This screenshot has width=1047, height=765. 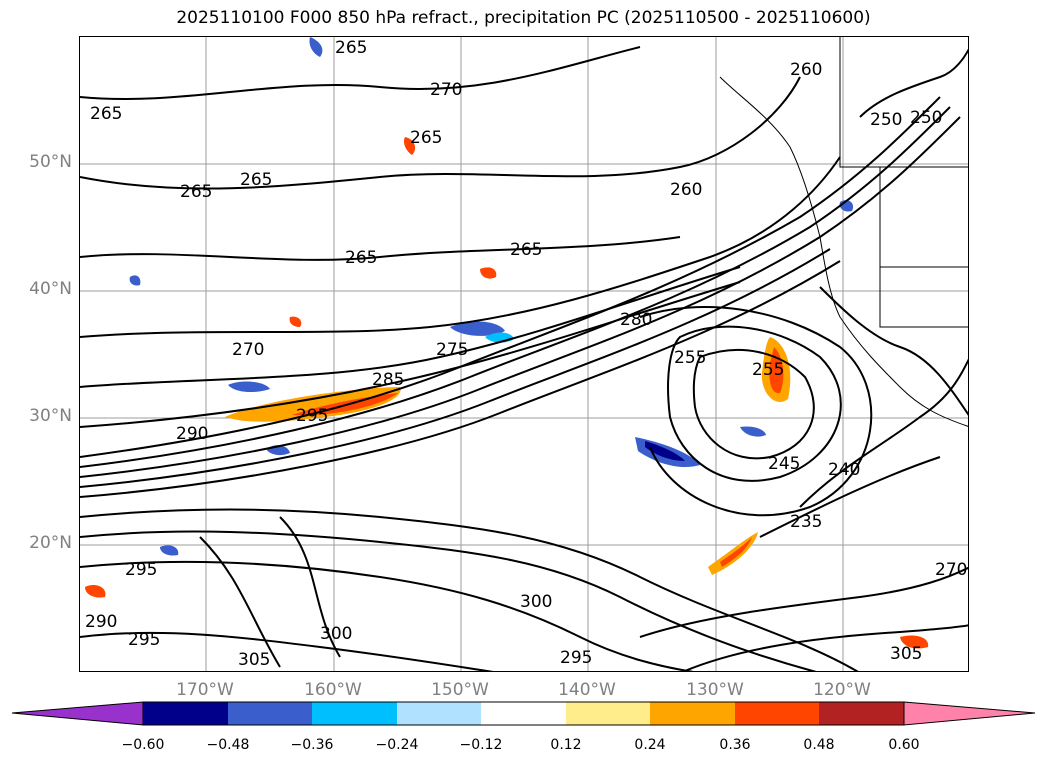 What do you see at coordinates (205, 690) in the screenshot?
I see `lon-label-170w: 170°W` at bounding box center [205, 690].